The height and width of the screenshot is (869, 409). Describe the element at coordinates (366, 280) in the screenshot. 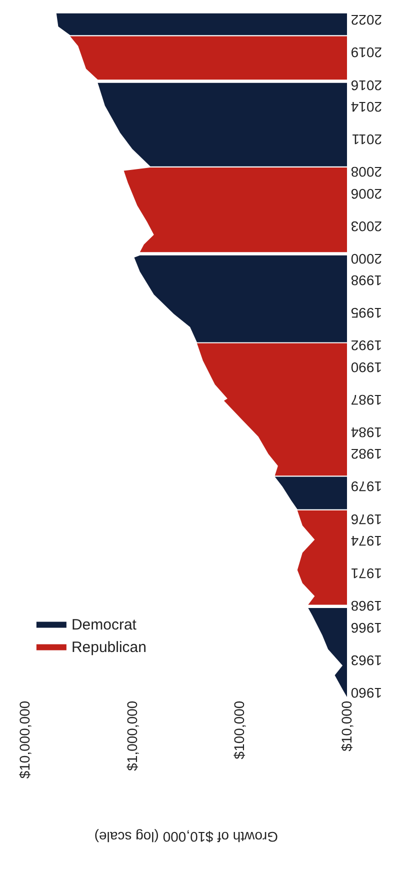

I see `y-tick-label: 1998` at that location.